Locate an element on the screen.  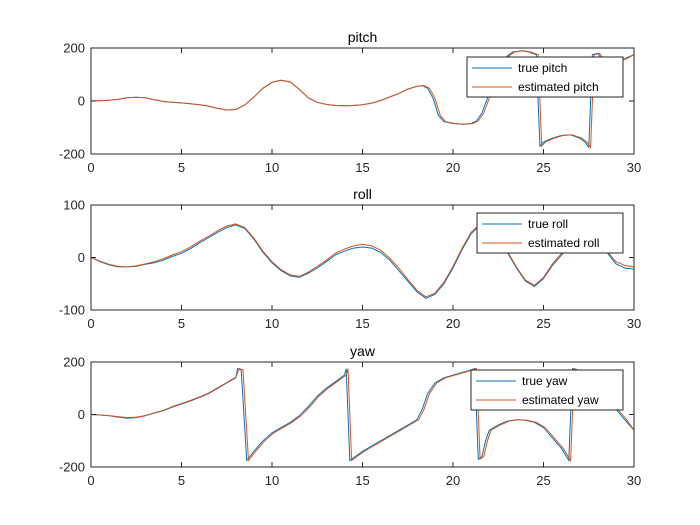
legend-label-1: estimated pitch is located at coordinates (558, 87).